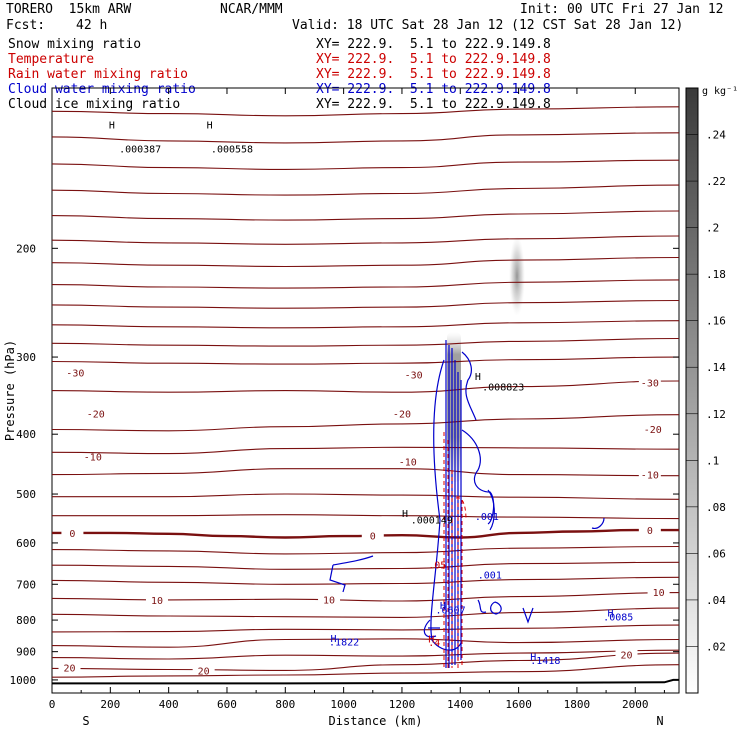 This screenshot has width=740, height=740. Describe the element at coordinates (433, 89) in the screenshot. I see `field-xy-cloud-water: XY= 222.9. 5.1 to 222.9.149.8` at that location.